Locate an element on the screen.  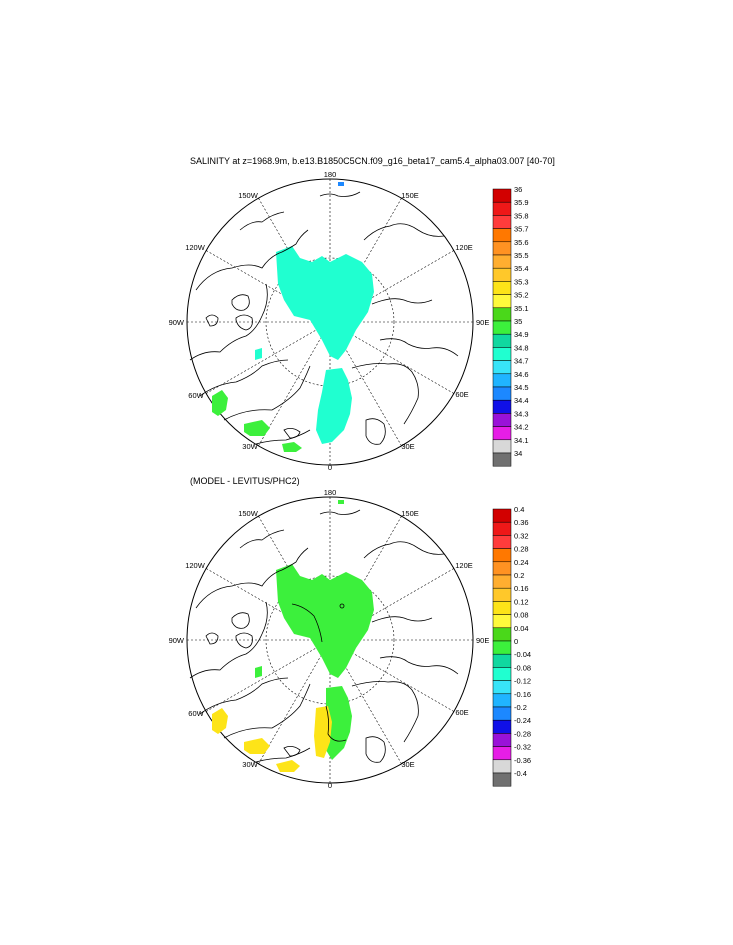
panel2-colorbar-label: 0.24 is located at coordinates (521, 562).